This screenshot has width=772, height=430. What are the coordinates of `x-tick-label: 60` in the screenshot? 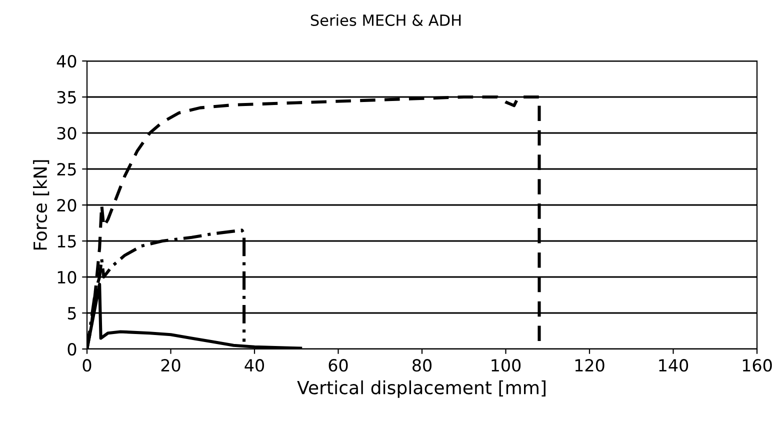 It's located at (338, 365).